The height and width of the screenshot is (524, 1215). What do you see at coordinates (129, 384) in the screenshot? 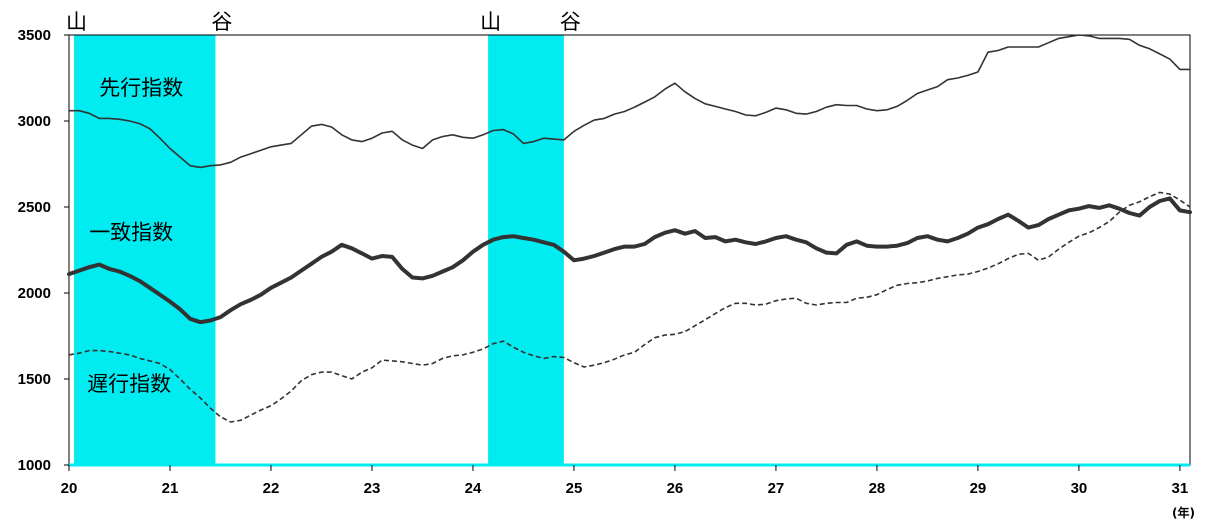
I see `series-label-3: 遅行指数` at bounding box center [129, 384].